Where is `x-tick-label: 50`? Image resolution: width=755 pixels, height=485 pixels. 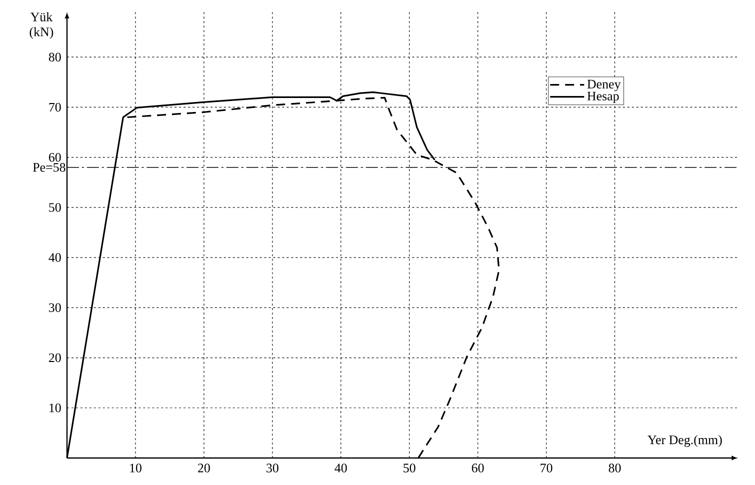 x-tick-label: 50 is located at coordinates (410, 468).